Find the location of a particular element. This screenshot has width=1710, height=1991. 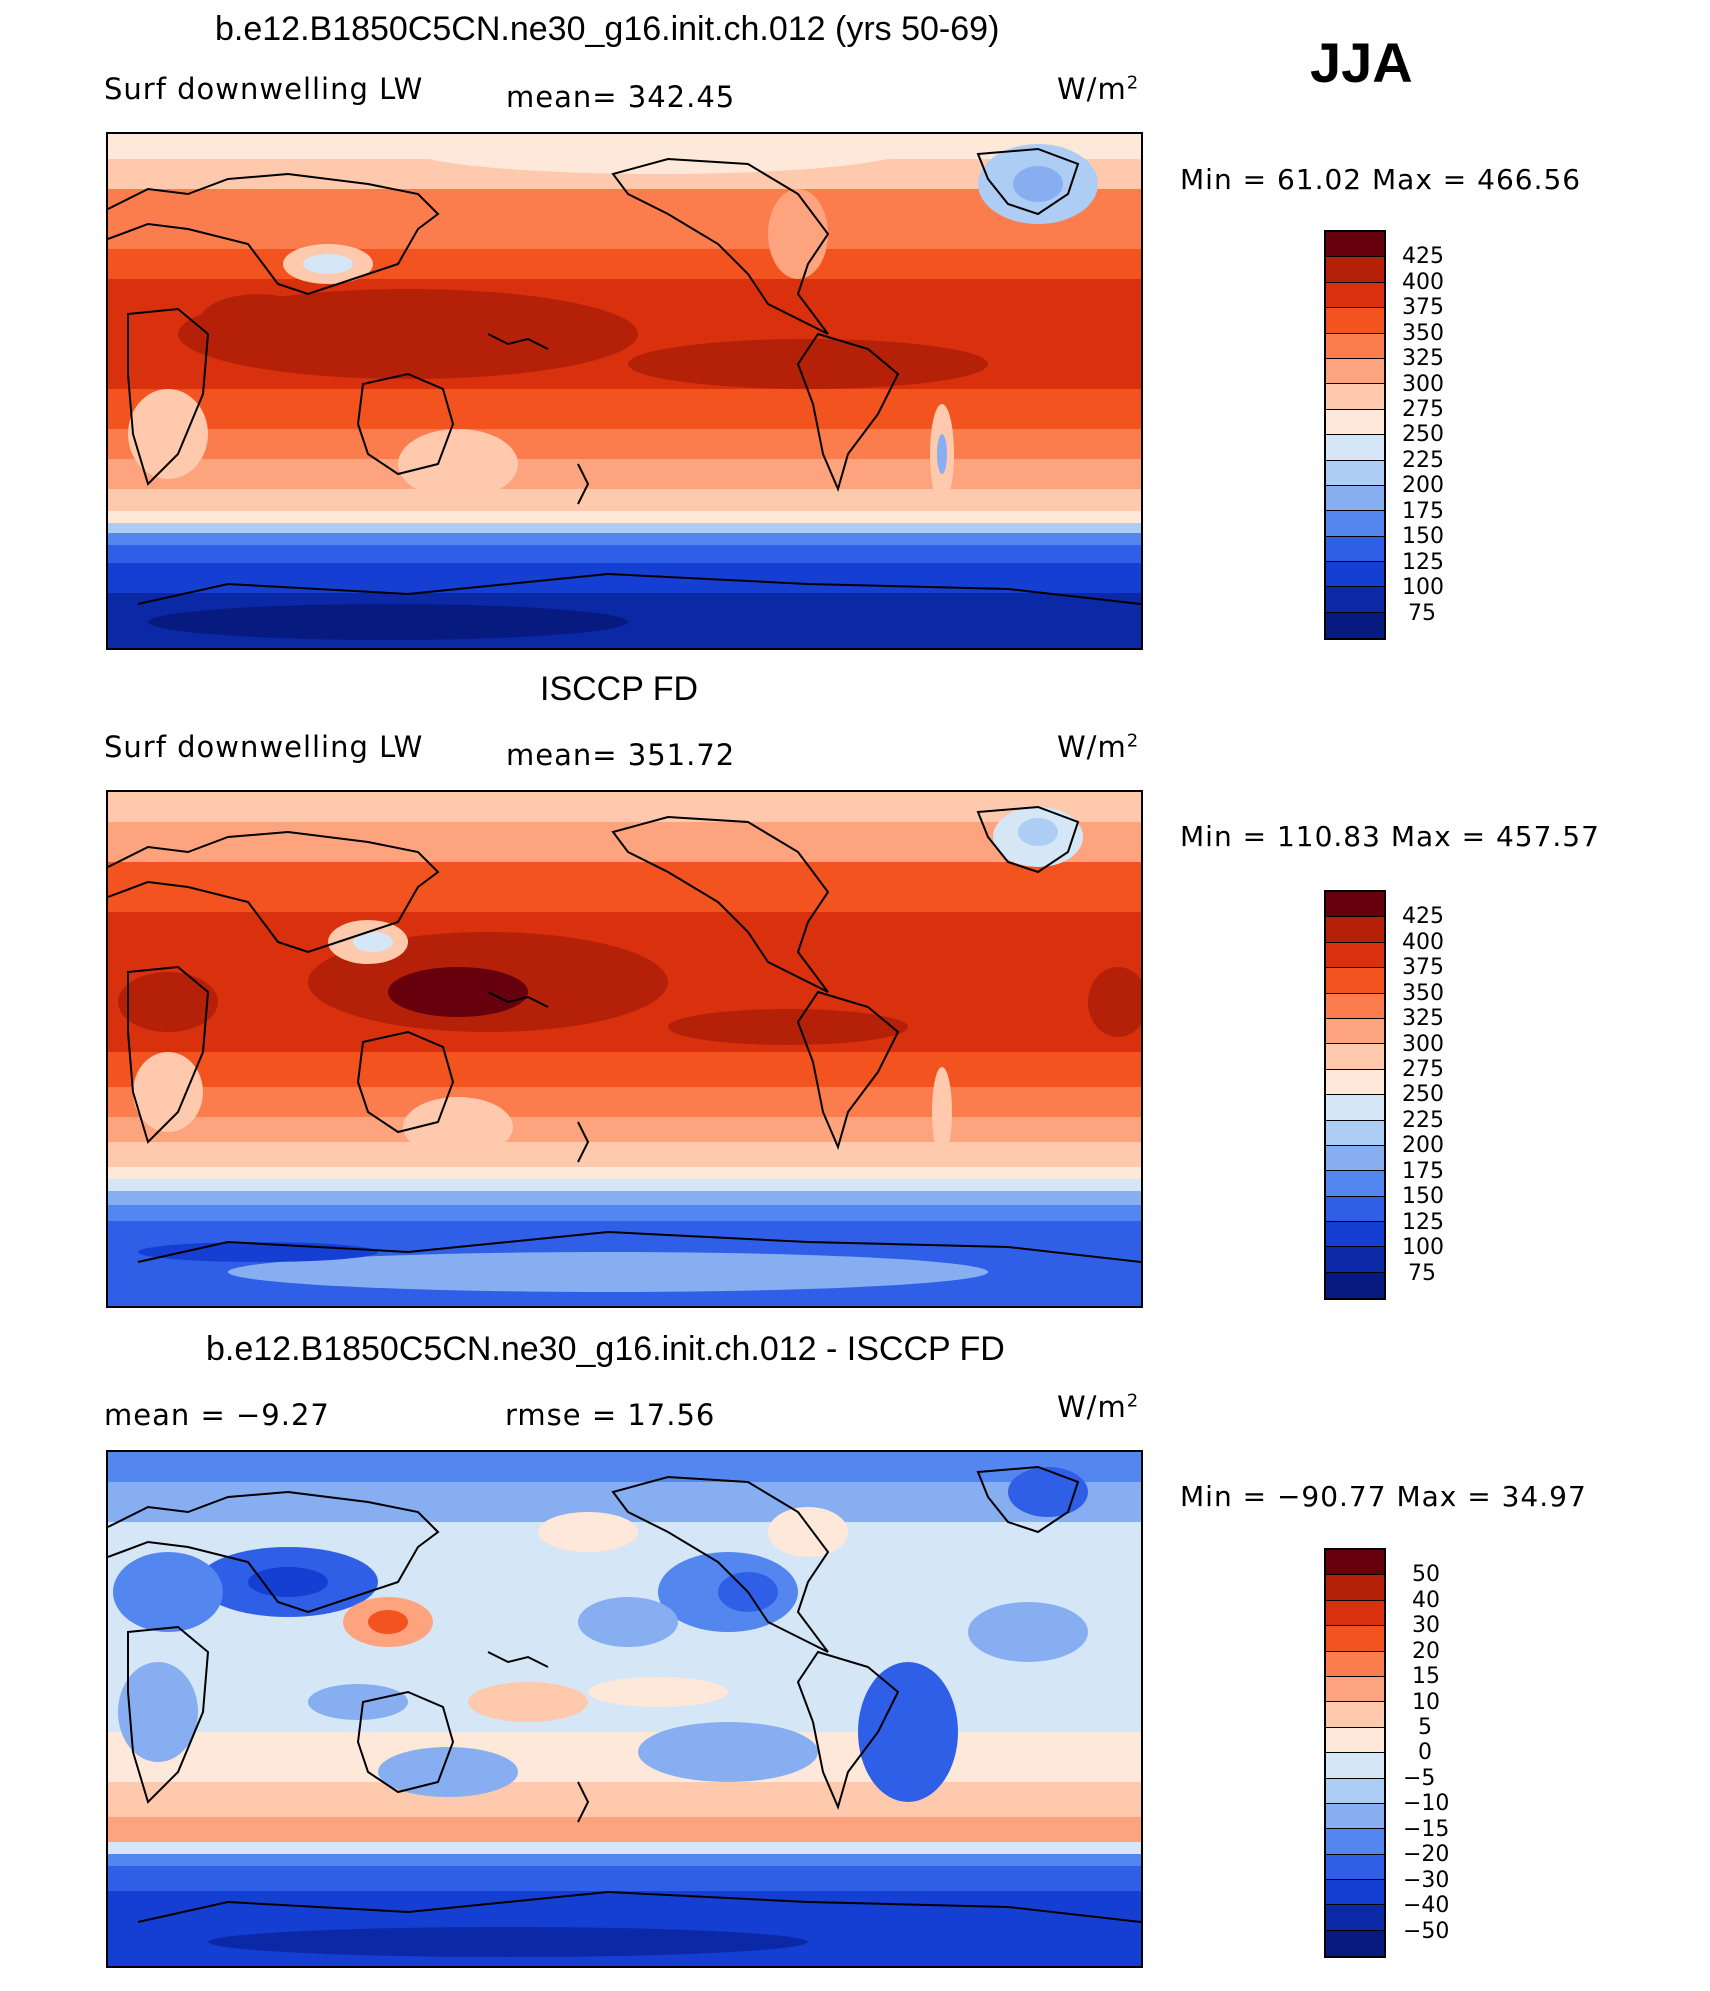

colorbar-label: 5 is located at coordinates (1425, 1727).